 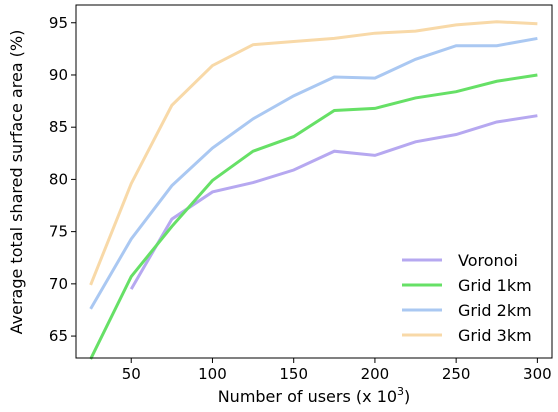 What do you see at coordinates (456, 374) in the screenshot?
I see `x-tick-label: 250` at bounding box center [456, 374].